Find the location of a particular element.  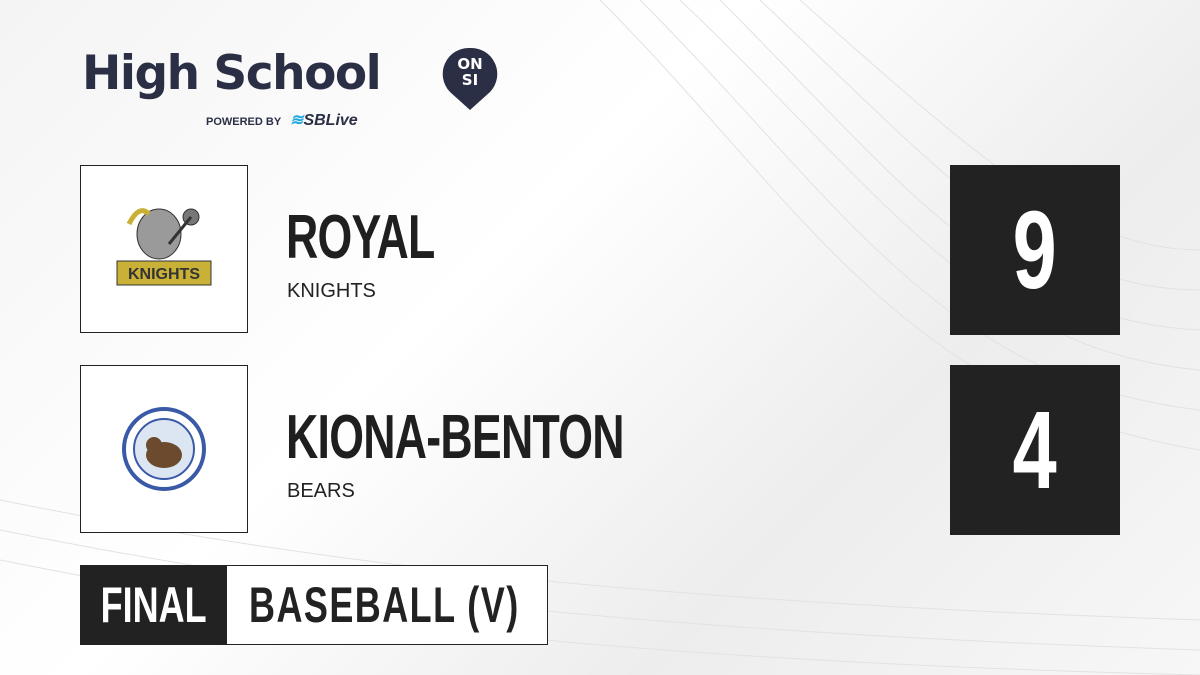

kiona-benton-bears-logo is located at coordinates (164, 449).